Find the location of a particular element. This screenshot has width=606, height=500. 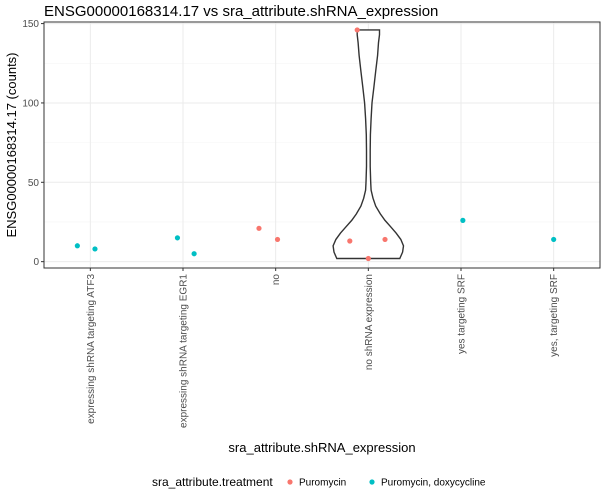

x-axis-title: sra_attribute.shRNA_expression is located at coordinates (321, 447).